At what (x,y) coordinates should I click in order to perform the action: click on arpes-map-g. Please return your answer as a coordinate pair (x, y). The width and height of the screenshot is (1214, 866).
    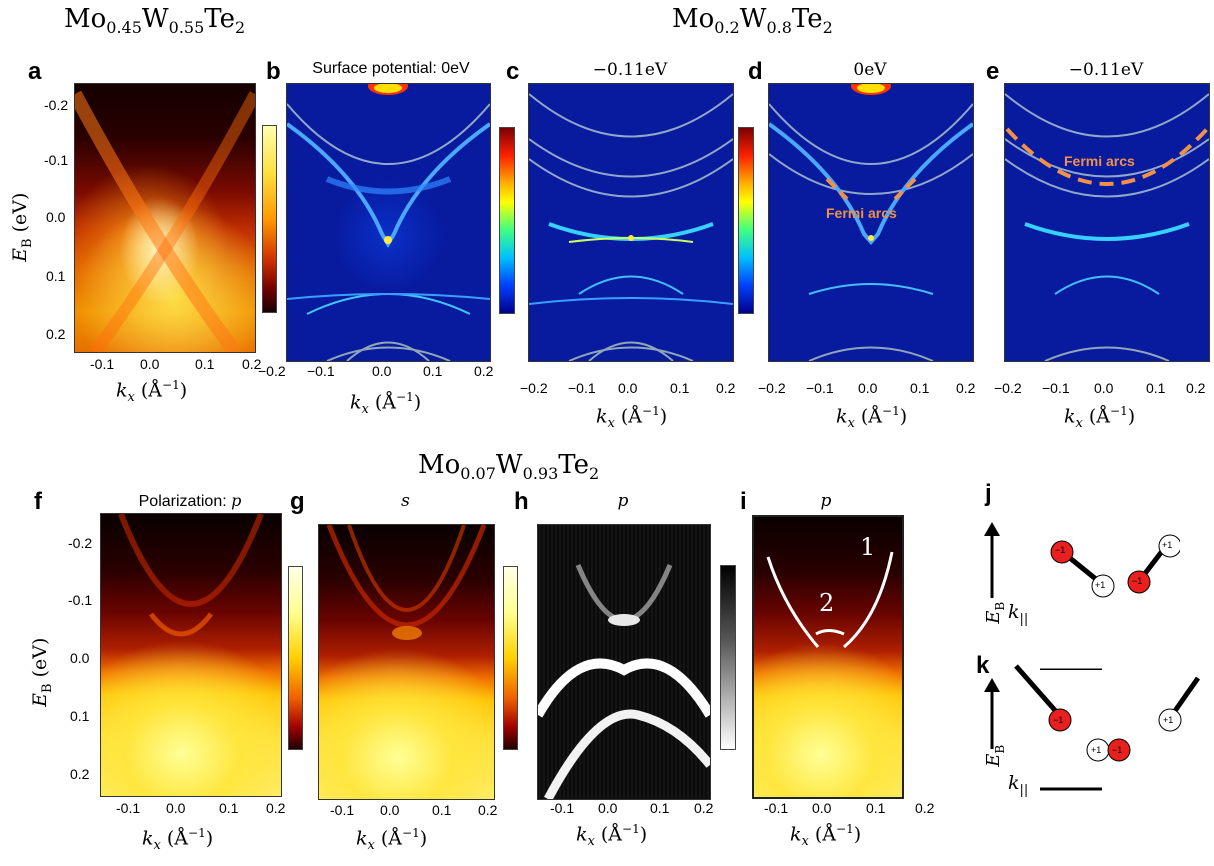
    Looking at the image, I should click on (406, 662).